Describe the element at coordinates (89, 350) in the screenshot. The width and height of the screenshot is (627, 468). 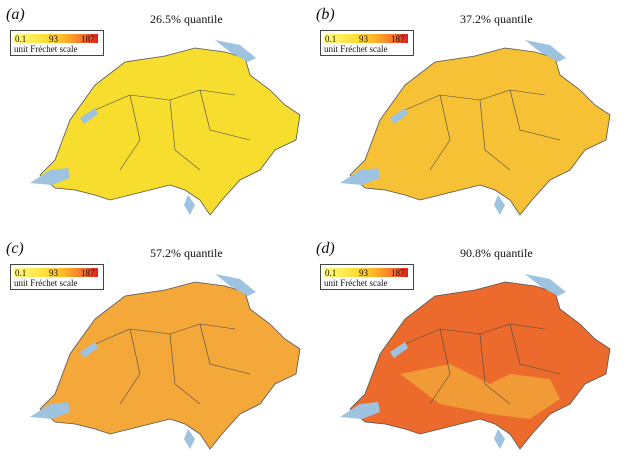
I see `lake-neuchatel-c` at that location.